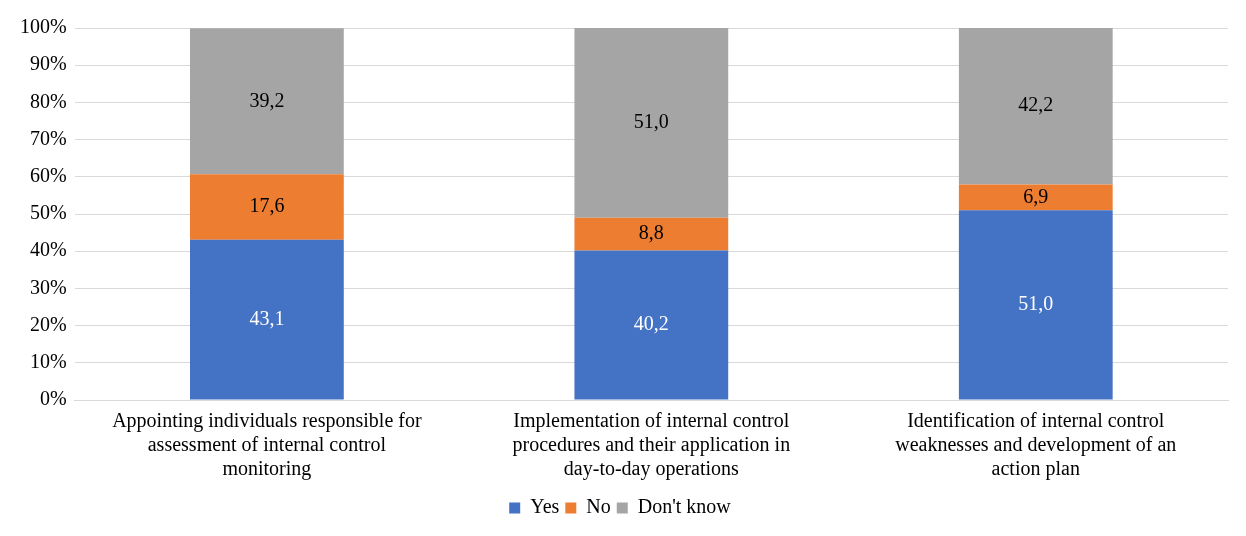 The height and width of the screenshot is (536, 1246). I want to click on data-label: 40,2, so click(651, 323).